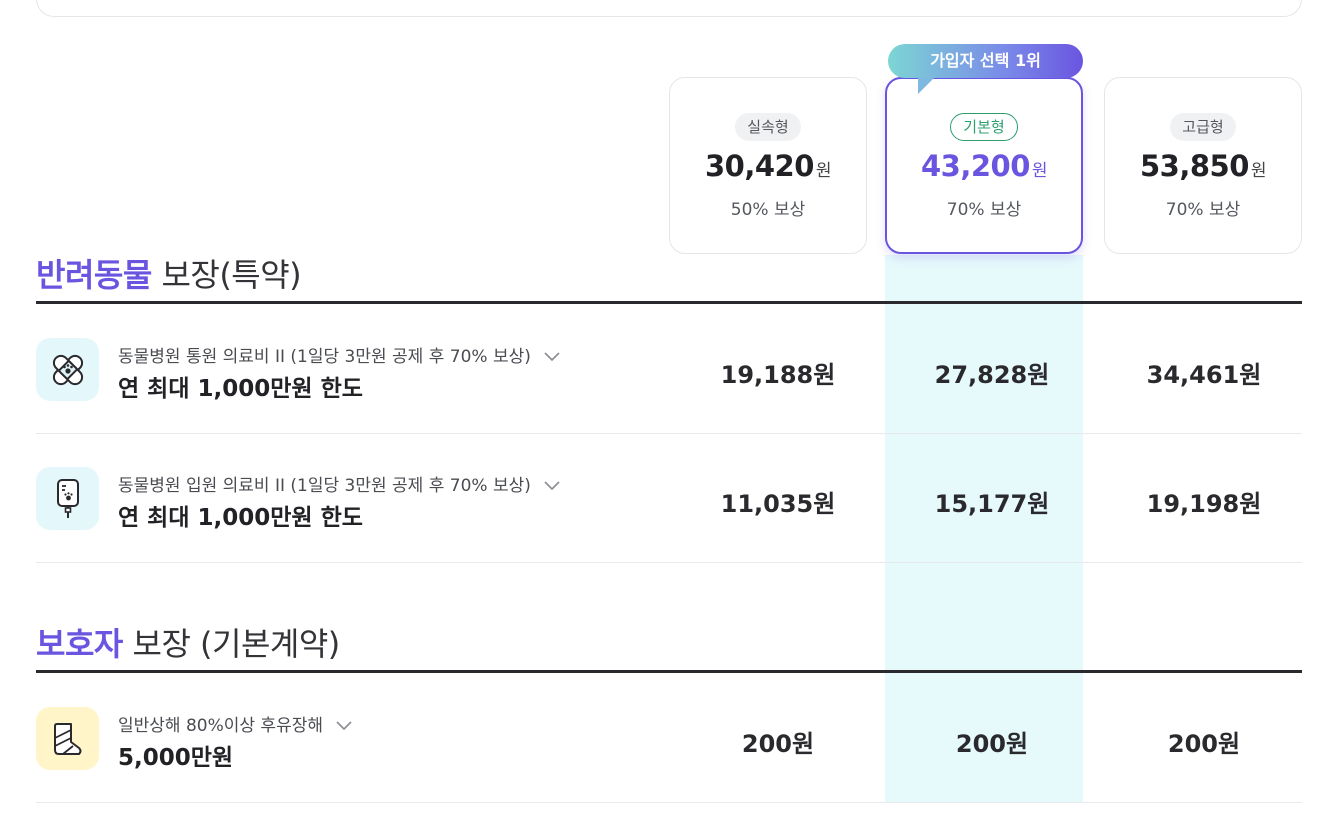 The image size is (1318, 836). What do you see at coordinates (768, 210) in the screenshot?
I see `plan-coverage: 50% 보상` at bounding box center [768, 210].